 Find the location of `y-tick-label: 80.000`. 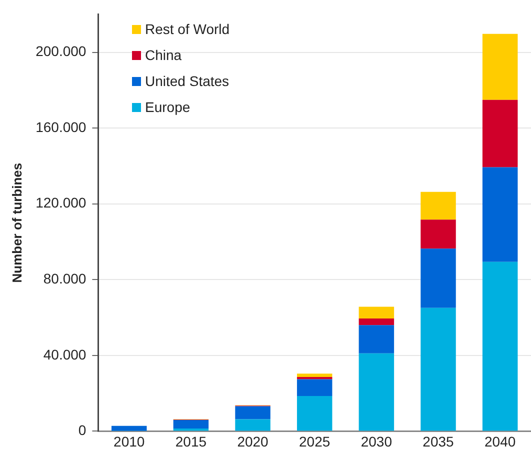

y-tick-label: 80.000 is located at coordinates (64, 278).